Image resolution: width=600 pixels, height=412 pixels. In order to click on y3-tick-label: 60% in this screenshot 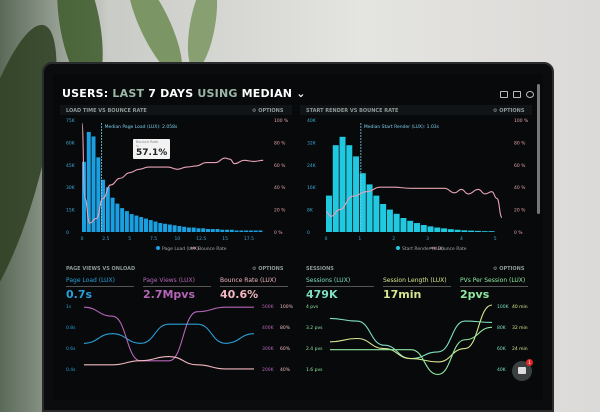, I will do `click(285, 349)`.